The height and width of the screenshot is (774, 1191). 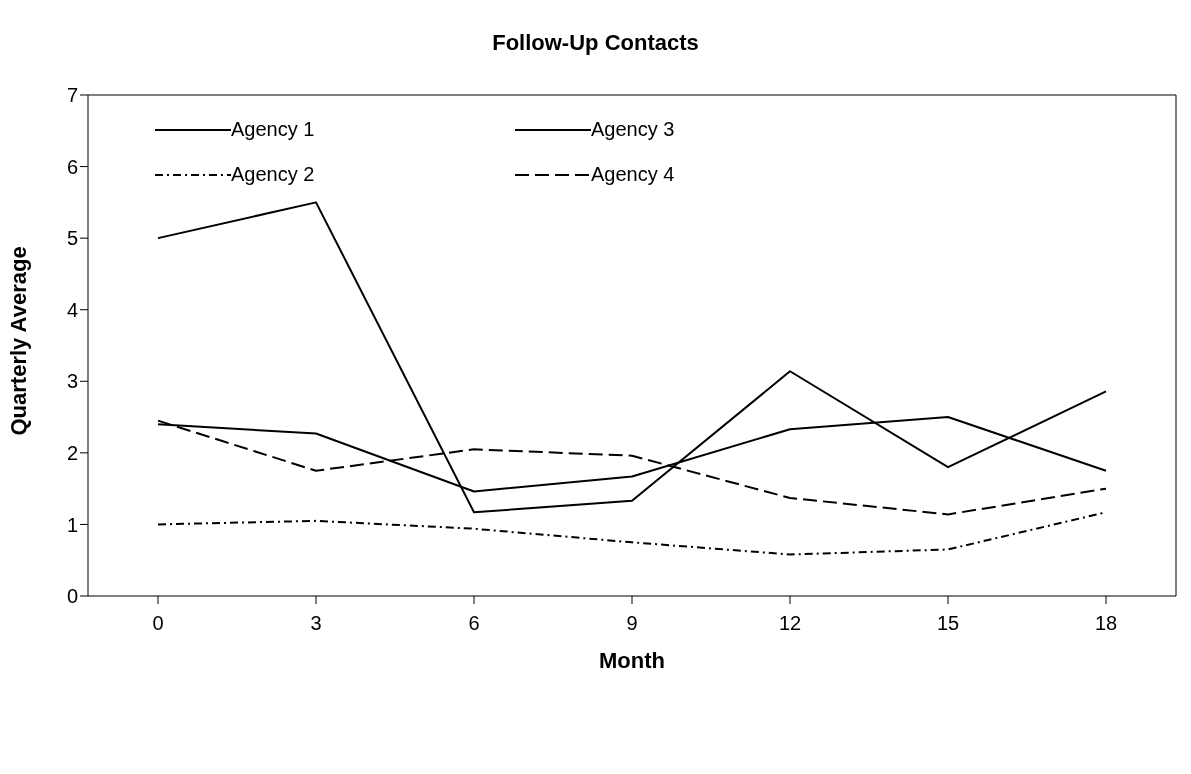 I want to click on x-tick-label: 3, so click(x=316, y=623).